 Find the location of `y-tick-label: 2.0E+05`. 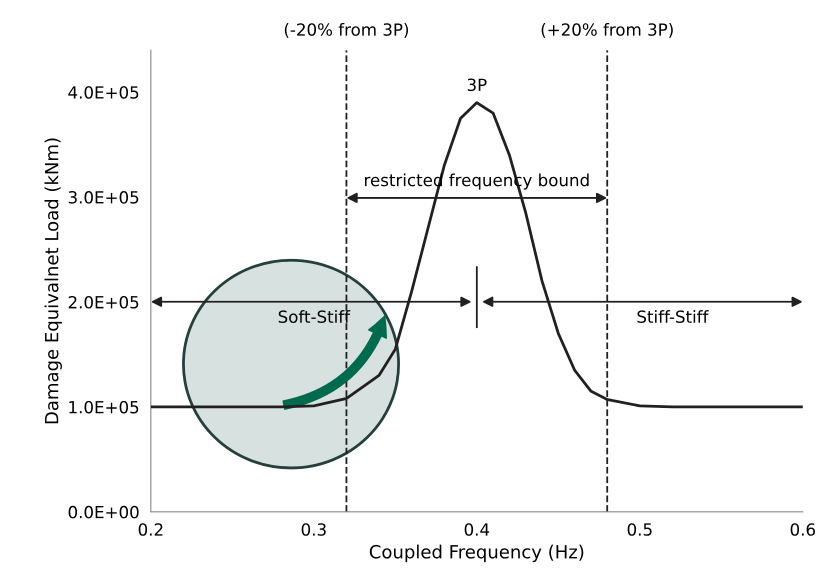

y-tick-label: 2.0E+05 is located at coordinates (103, 302).